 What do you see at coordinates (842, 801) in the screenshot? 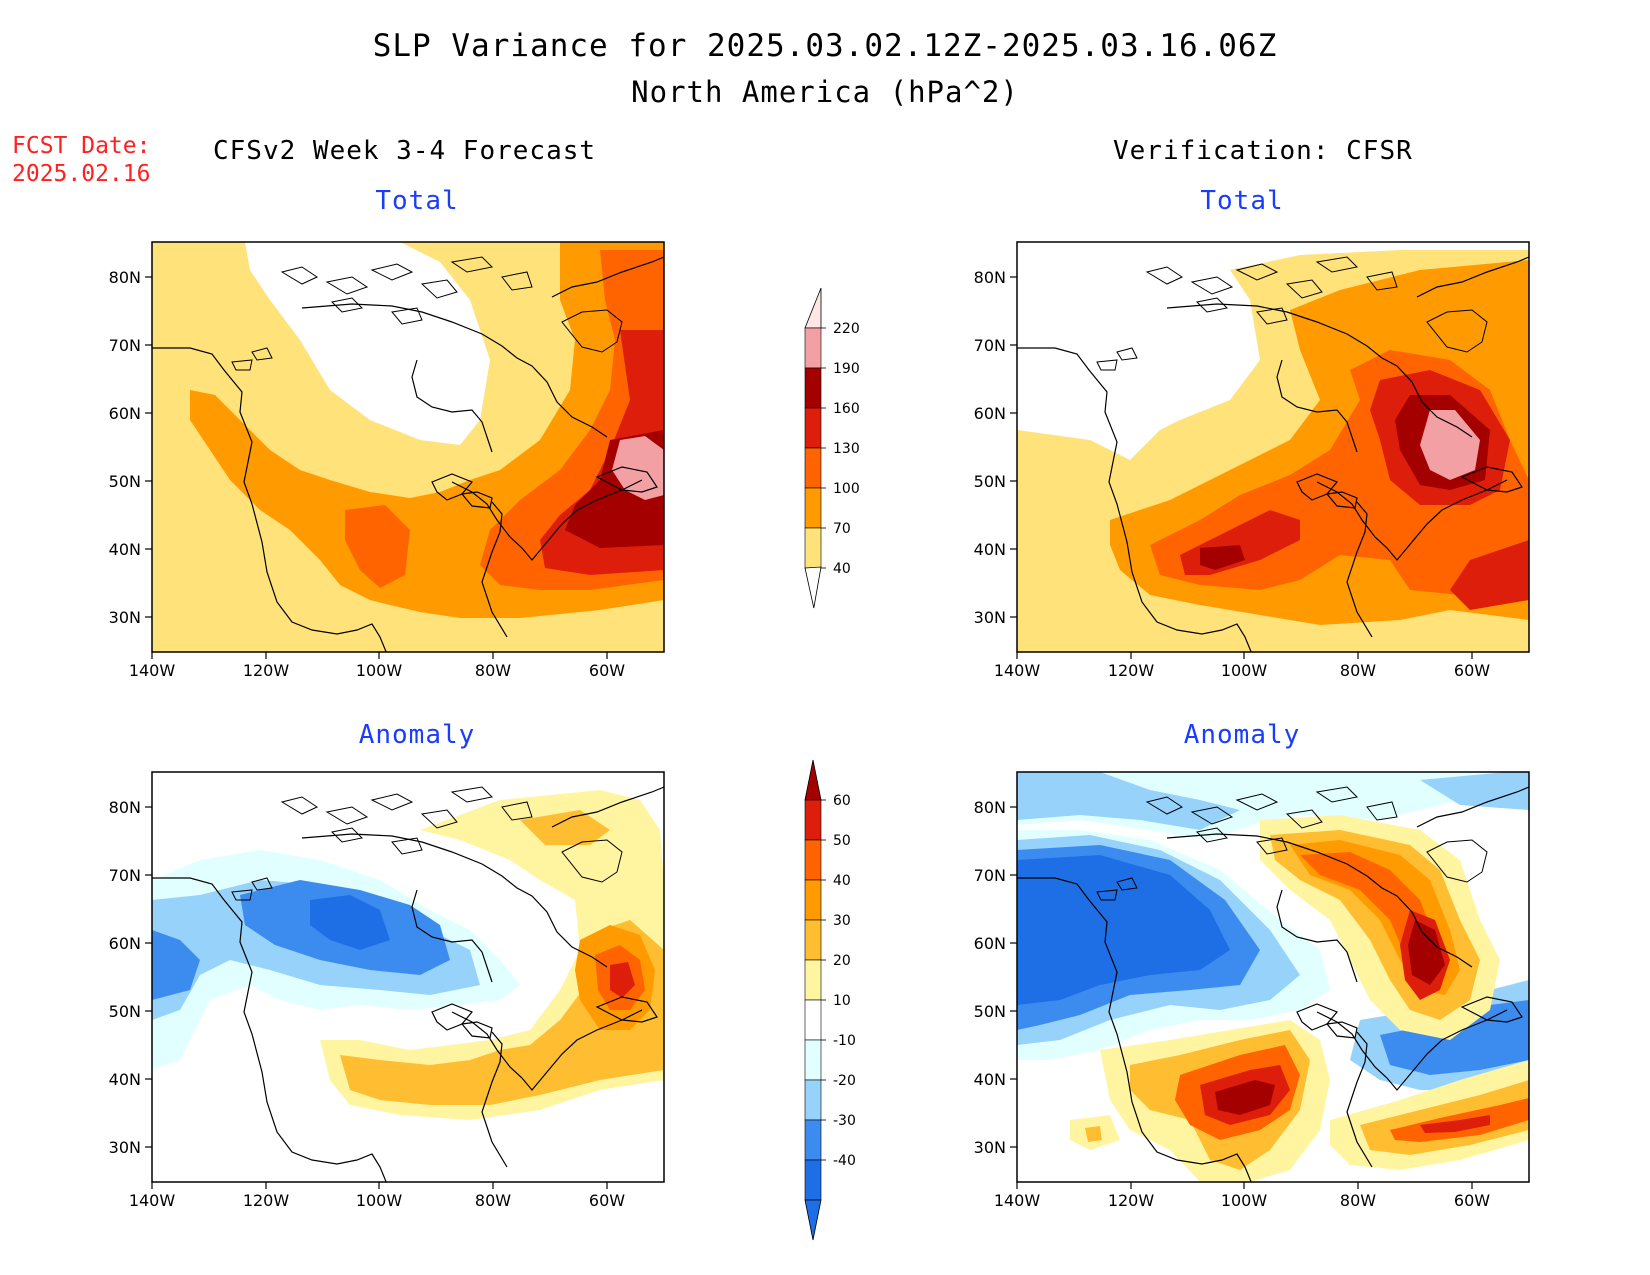
I see `colorbar-label: 60` at bounding box center [842, 801].